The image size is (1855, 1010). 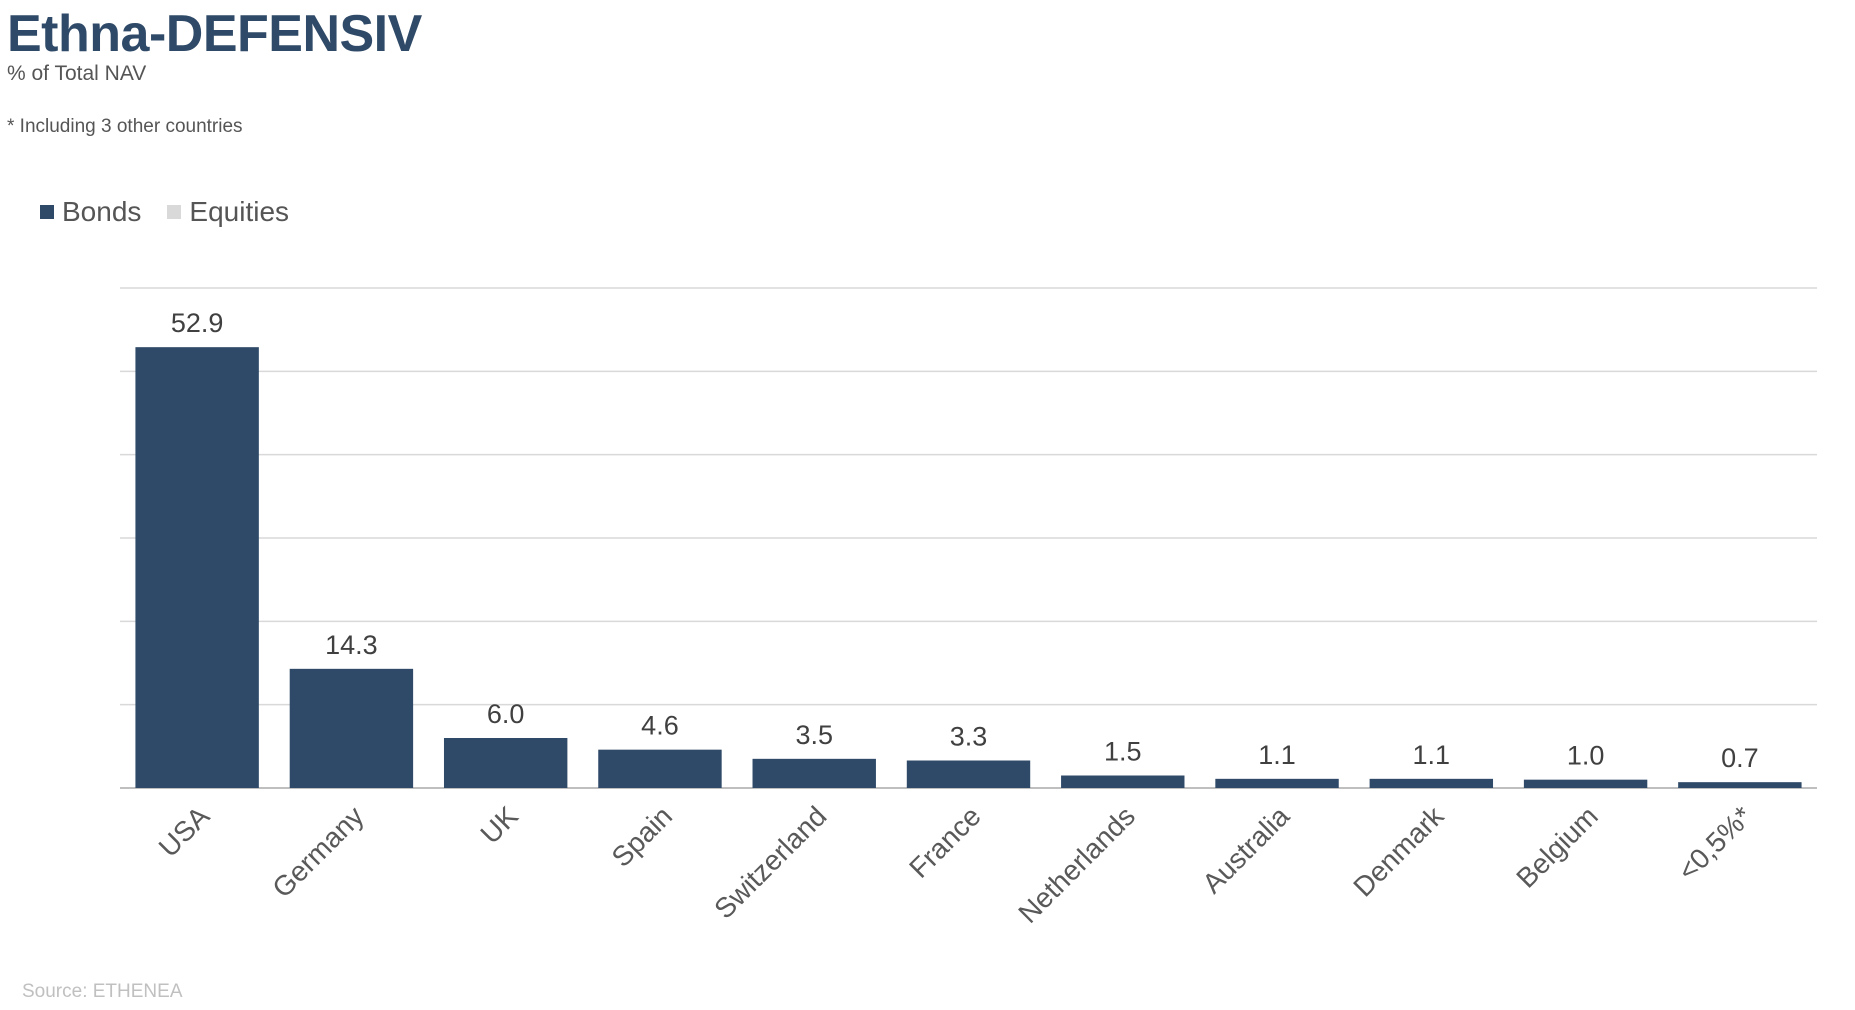 I want to click on chart-title: Ethna-DEFENSIV, so click(x=214, y=34).